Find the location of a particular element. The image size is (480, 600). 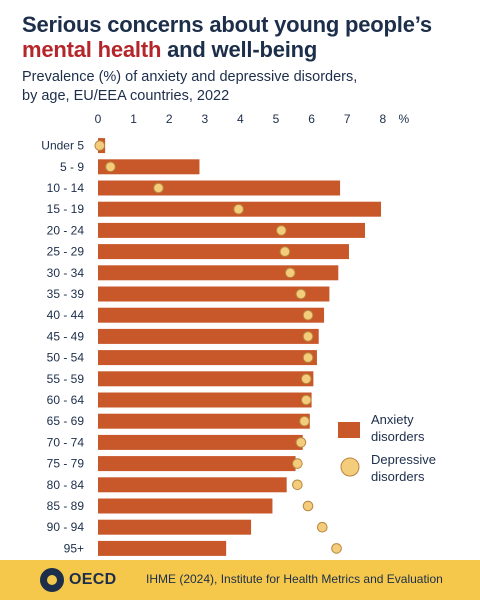

x-tick-label: 5 is located at coordinates (276, 119).